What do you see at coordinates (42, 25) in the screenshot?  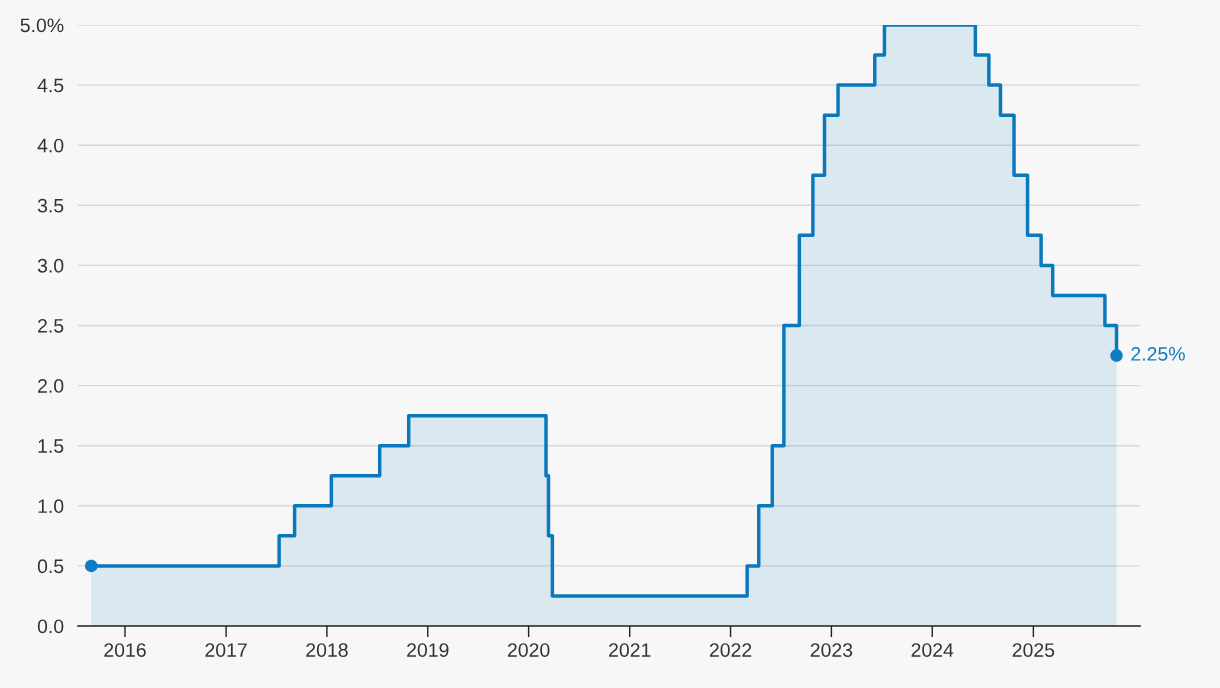 I see `y-tick-label: 5.0%` at bounding box center [42, 25].